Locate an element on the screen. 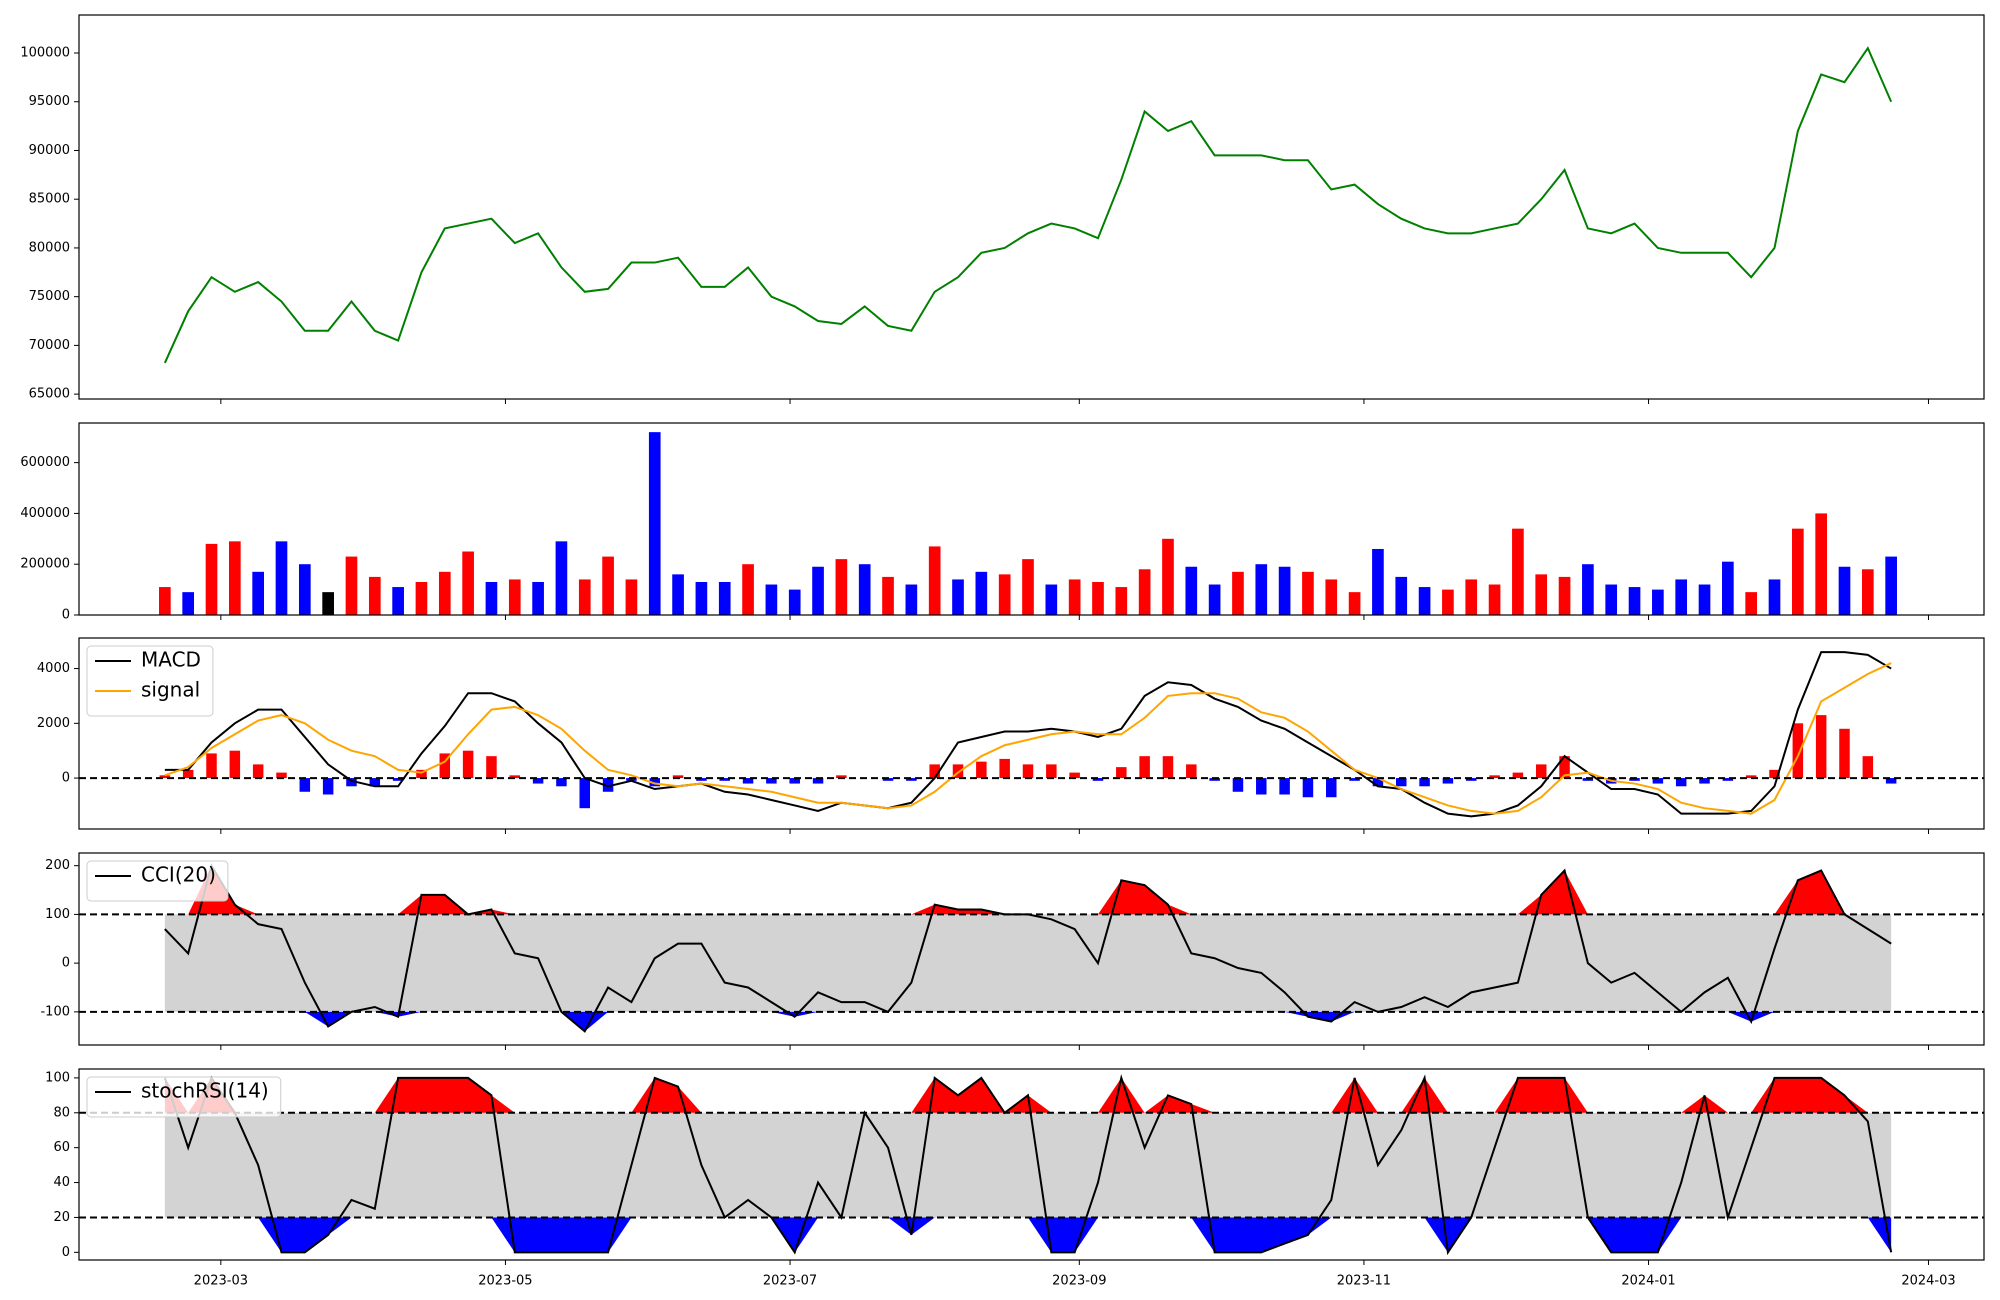 This screenshot has height=1300, width=2000. legend: CCI(20) is located at coordinates (157, 881).